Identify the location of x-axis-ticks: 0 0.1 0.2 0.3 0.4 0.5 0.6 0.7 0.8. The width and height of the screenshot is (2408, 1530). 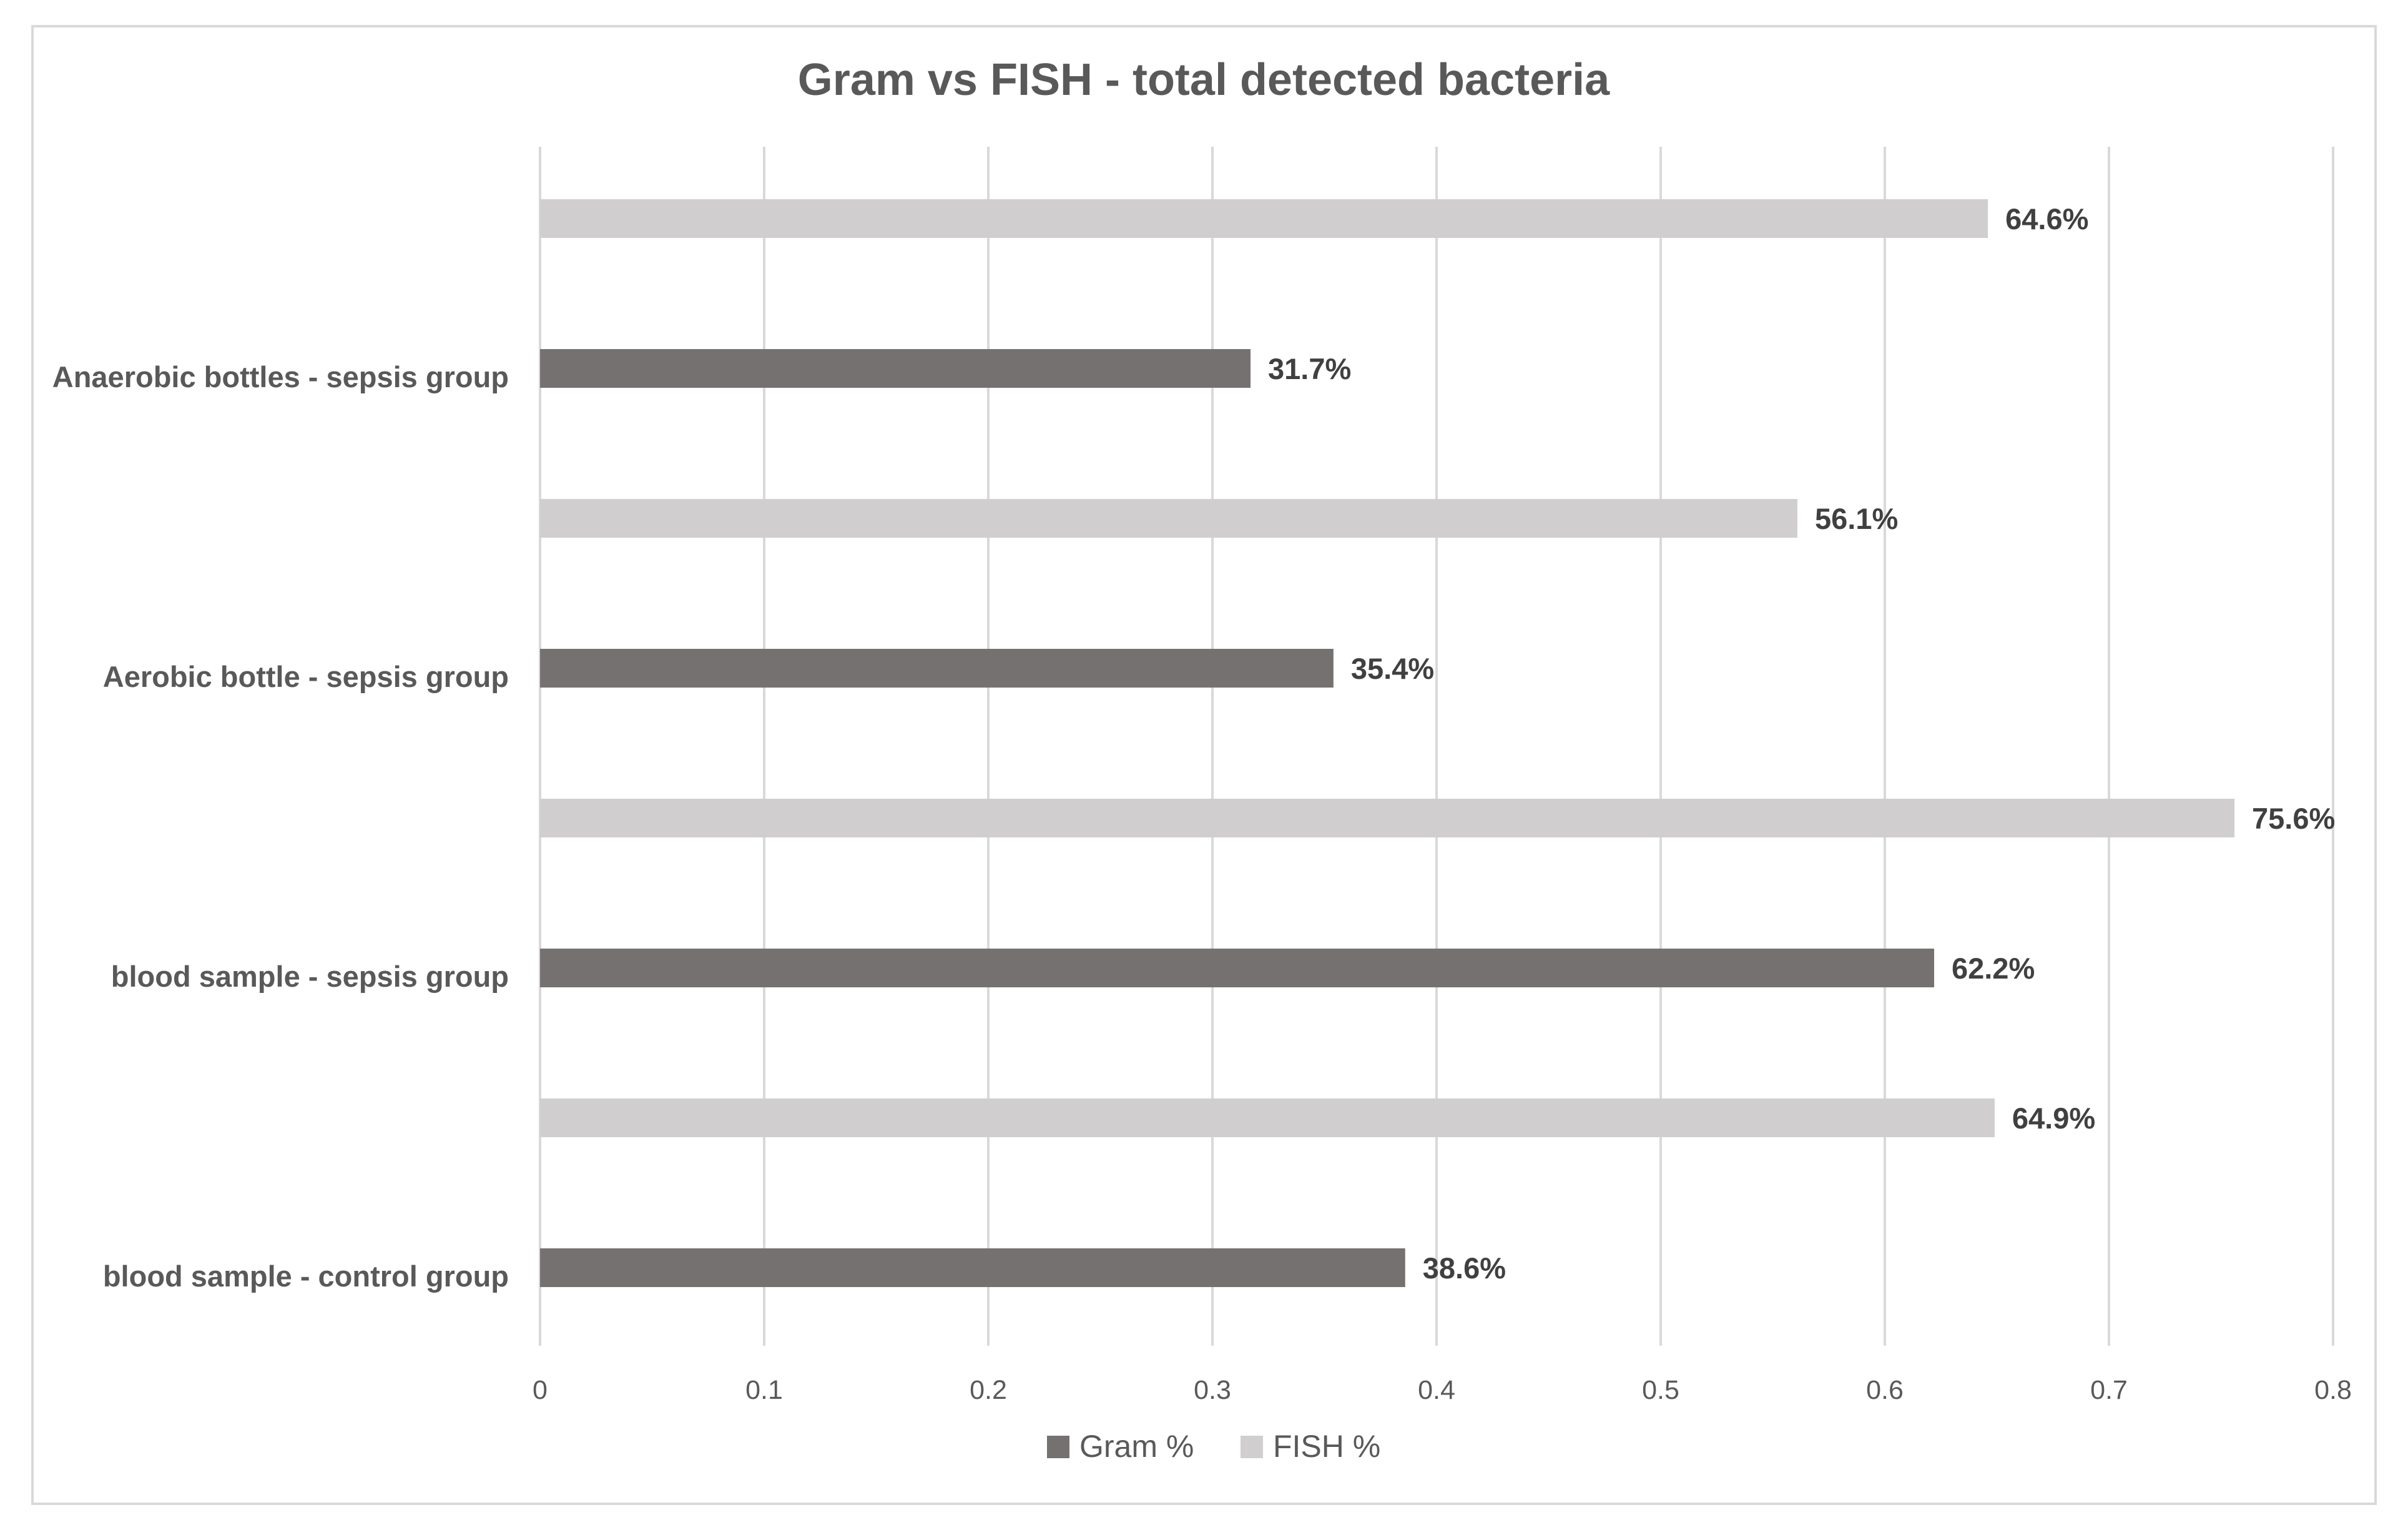
(1442, 1390).